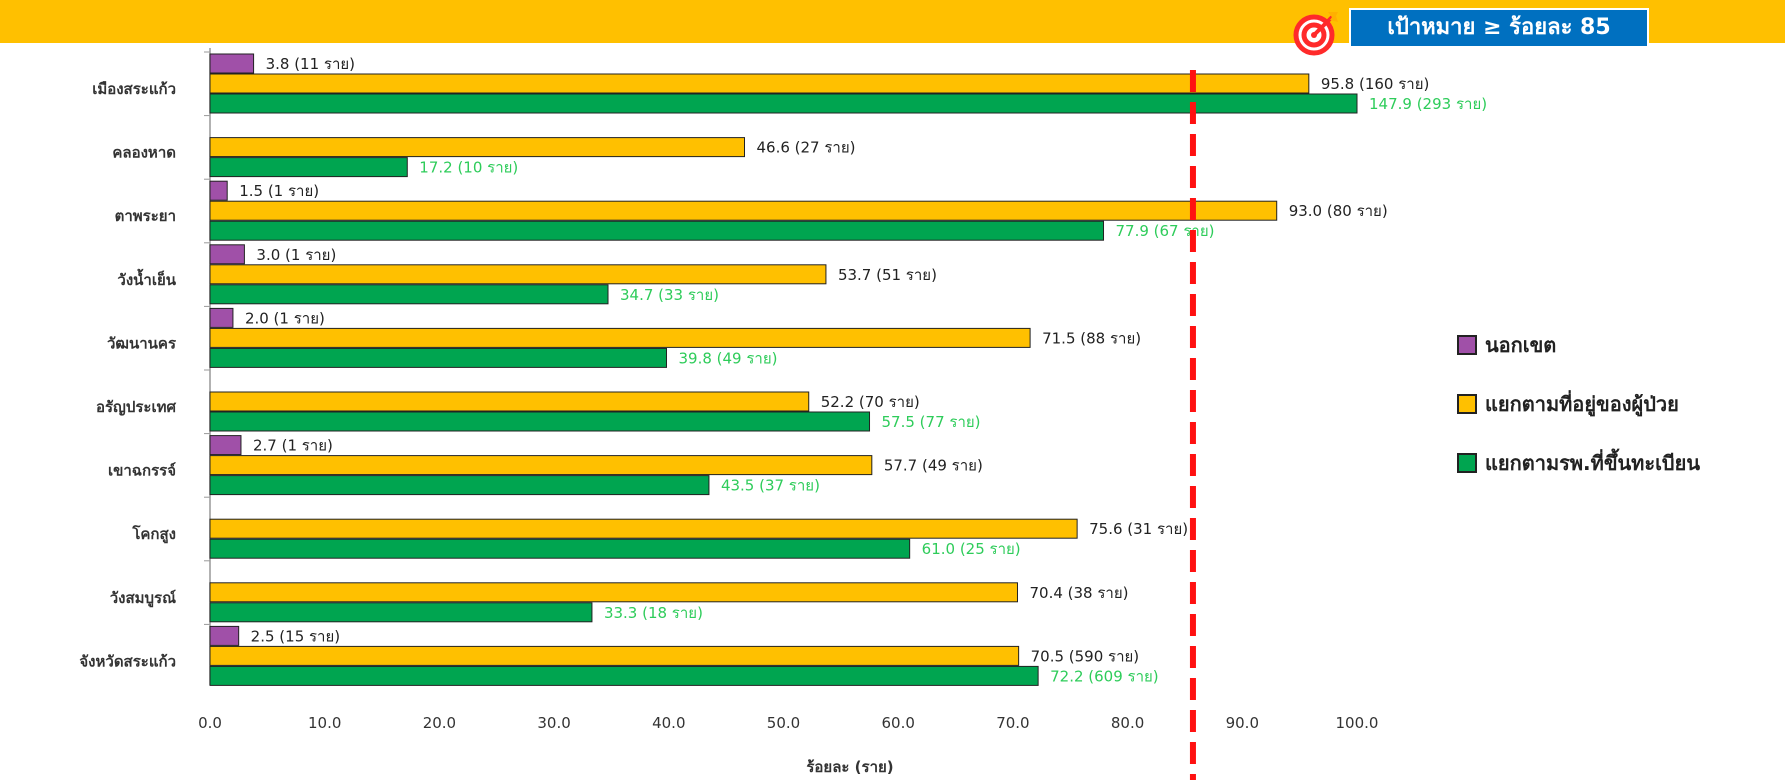 The image size is (1785, 780). I want to click on data-label: 52.2 (70 ราย), so click(870, 402).